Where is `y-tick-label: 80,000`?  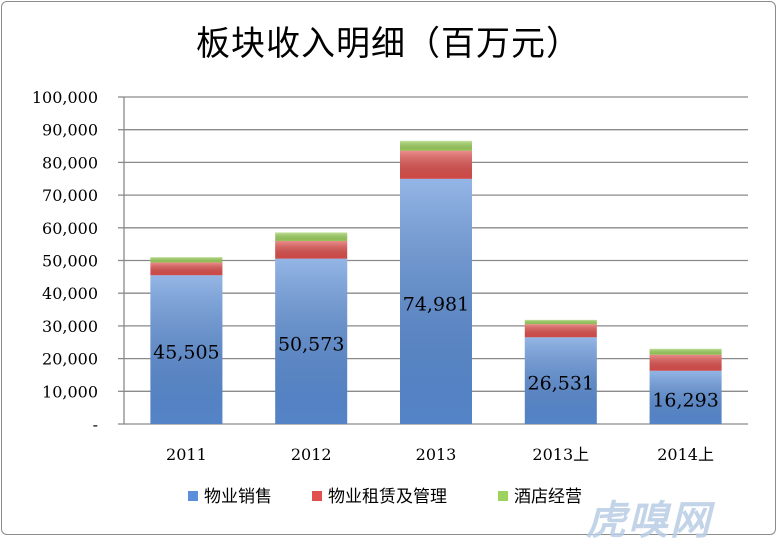 y-tick-label: 80,000 is located at coordinates (70, 162).